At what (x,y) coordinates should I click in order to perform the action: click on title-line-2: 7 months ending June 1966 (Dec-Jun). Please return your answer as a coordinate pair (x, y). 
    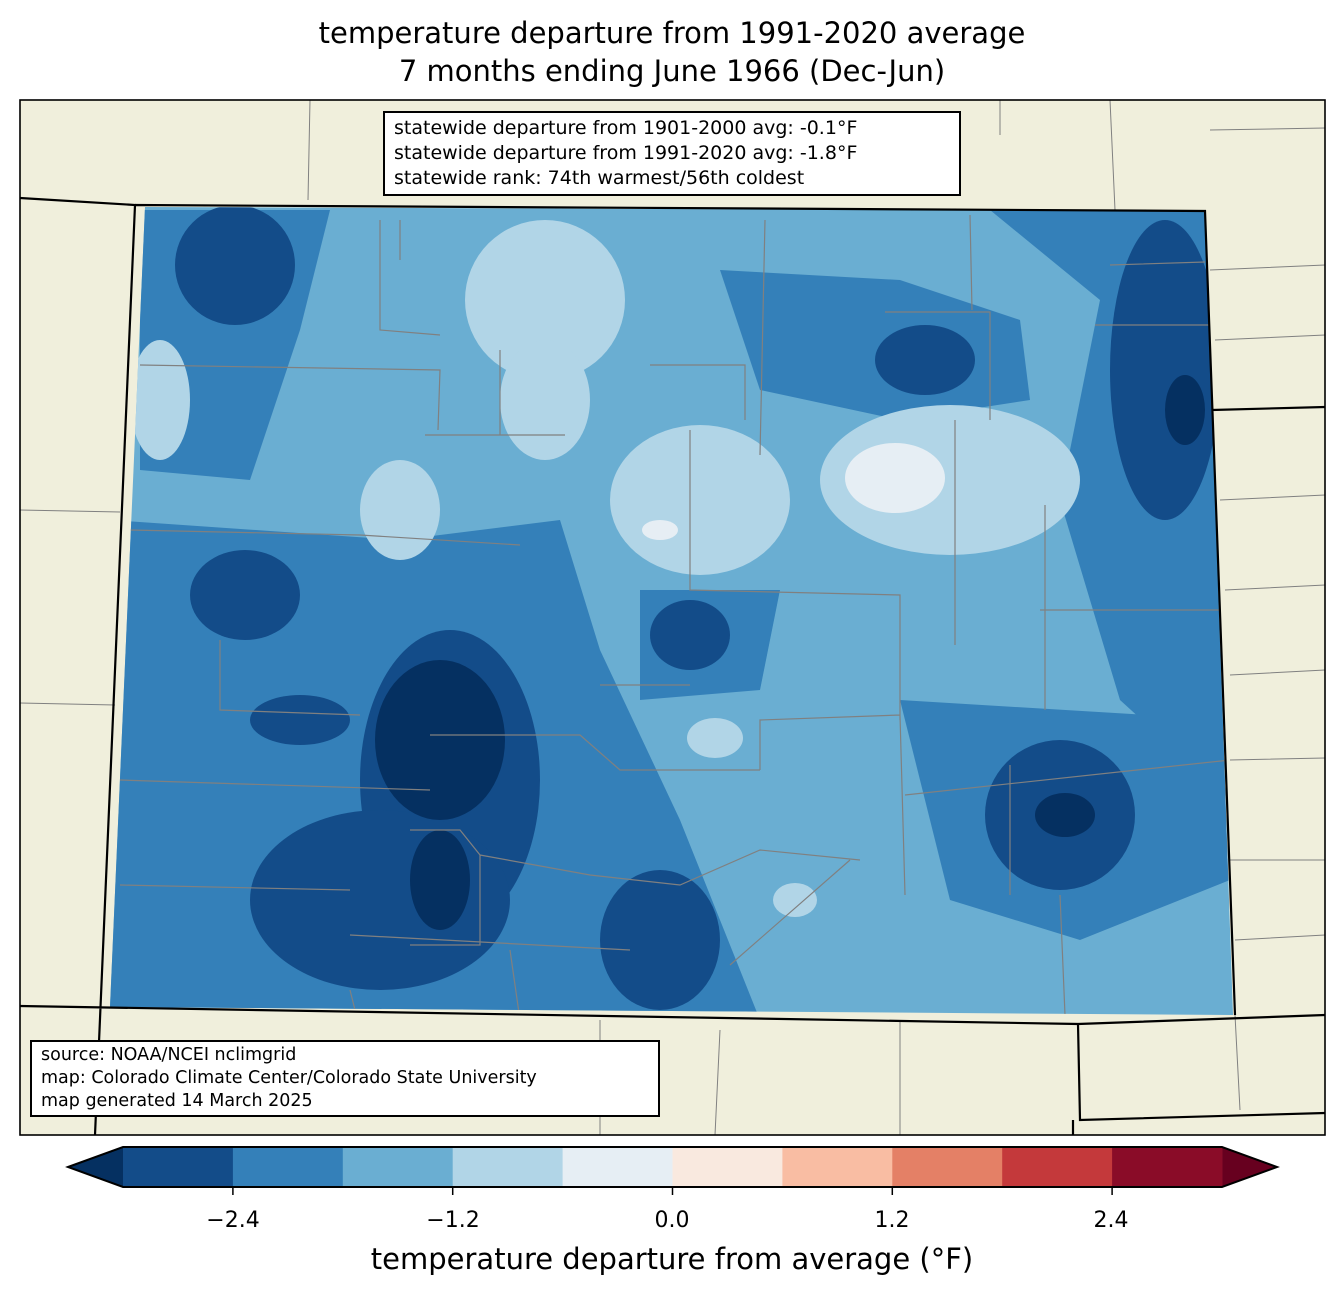
    Looking at the image, I should click on (672, 71).